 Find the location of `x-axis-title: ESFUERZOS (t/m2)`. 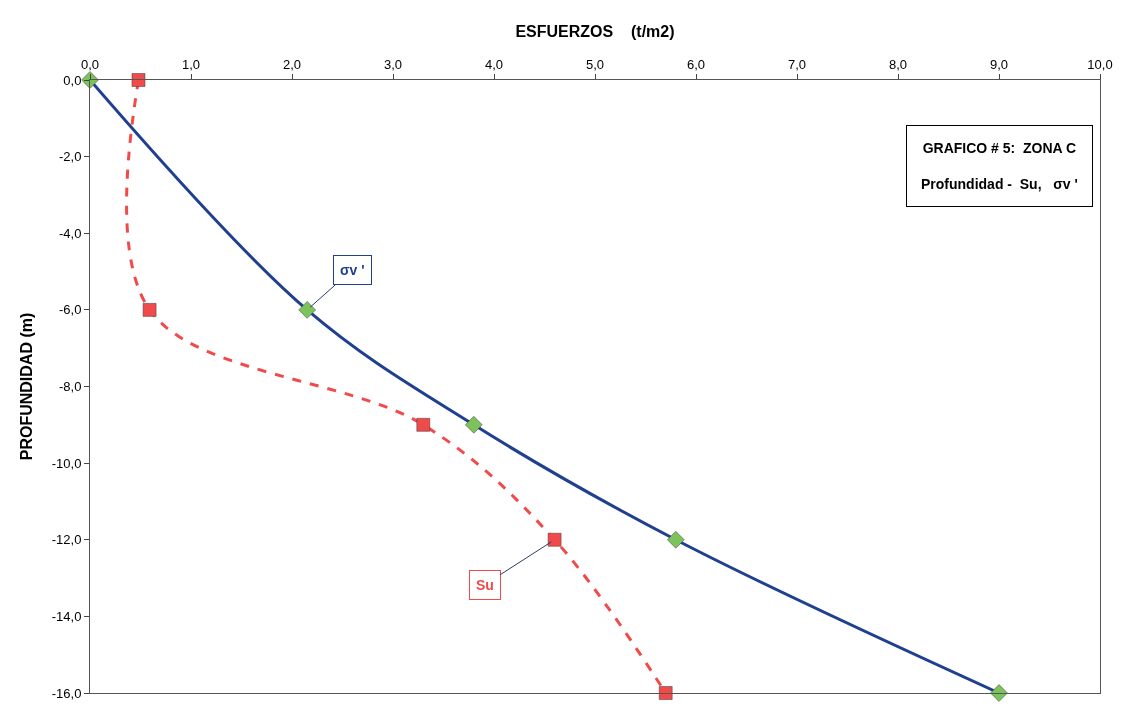

x-axis-title: ESFUERZOS (t/m2) is located at coordinates (595, 31).